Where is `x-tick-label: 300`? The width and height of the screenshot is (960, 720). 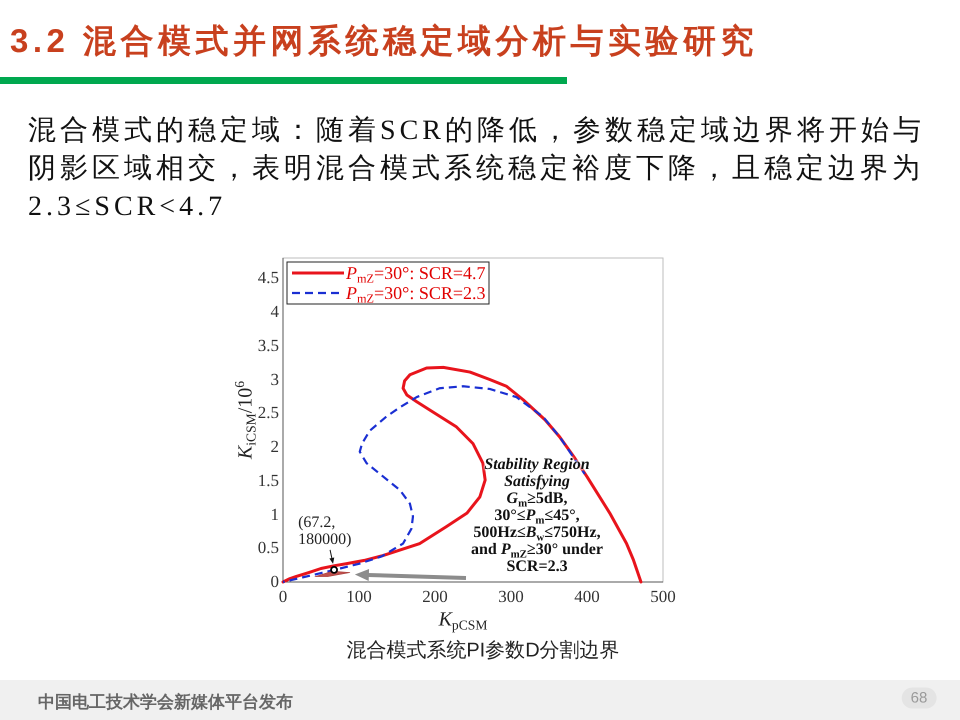
x-tick-label: 300 is located at coordinates (511, 597).